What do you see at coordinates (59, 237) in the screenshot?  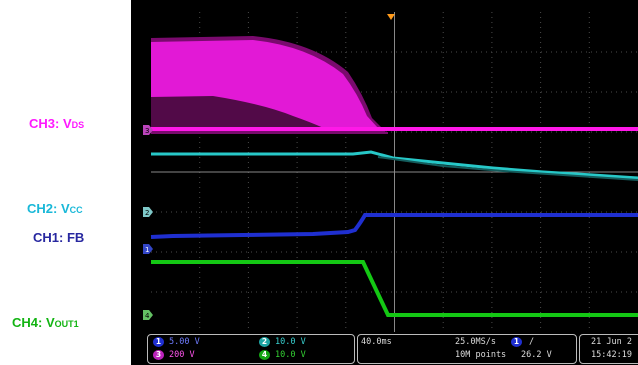 I see `ch1-label: CH1: FB` at bounding box center [59, 237].